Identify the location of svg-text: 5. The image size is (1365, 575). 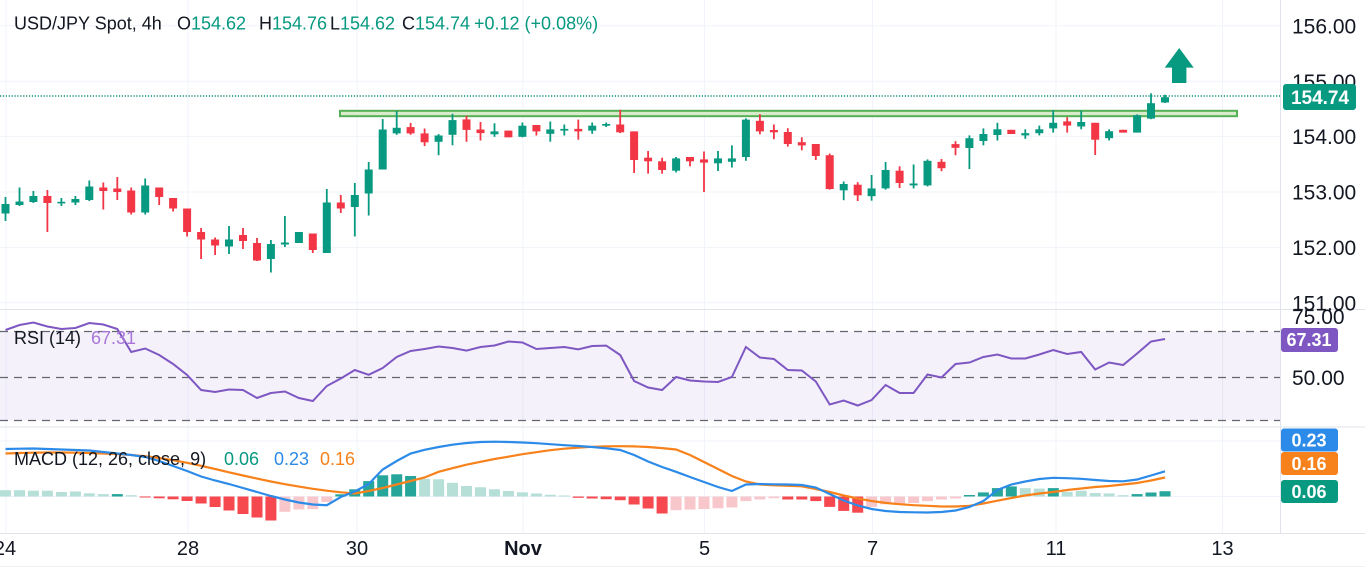
(704, 549).